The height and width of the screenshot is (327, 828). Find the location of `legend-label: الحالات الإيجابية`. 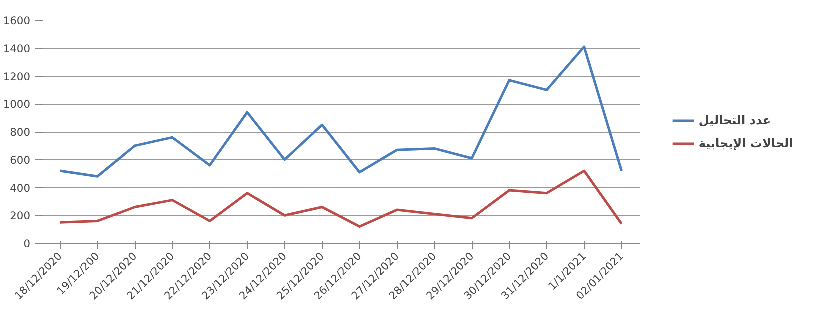

legend-label: الحالات الإيجابية is located at coordinates (746, 143).